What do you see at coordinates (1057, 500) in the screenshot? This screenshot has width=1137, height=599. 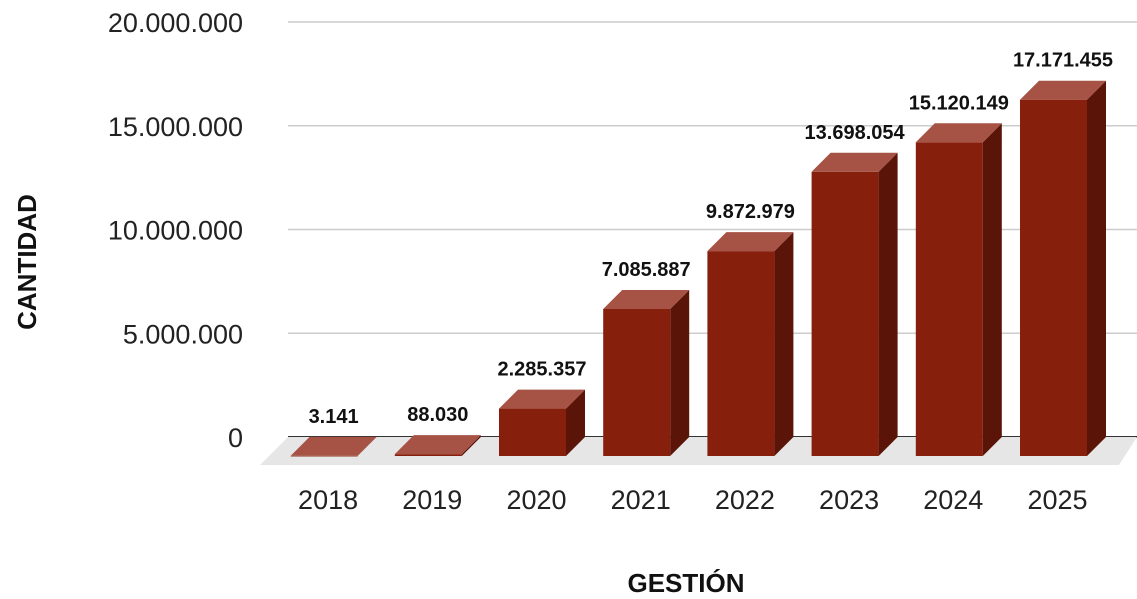 I see `x-tick-label: 2025` at bounding box center [1057, 500].